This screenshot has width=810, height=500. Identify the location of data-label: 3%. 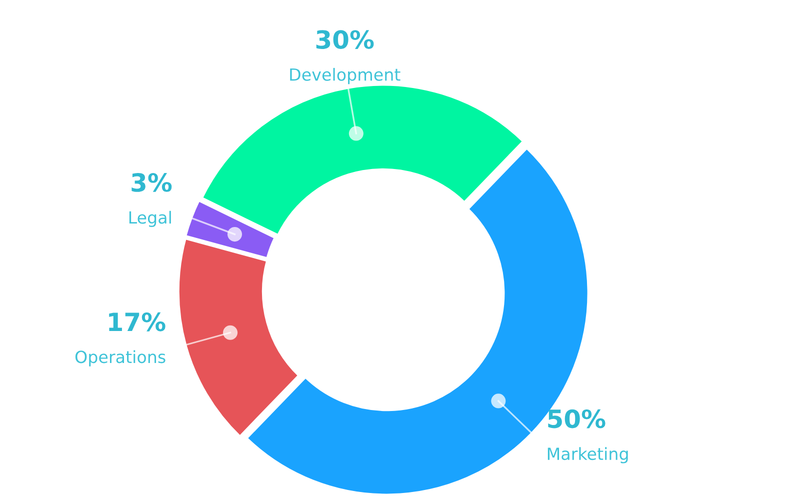
(152, 182).